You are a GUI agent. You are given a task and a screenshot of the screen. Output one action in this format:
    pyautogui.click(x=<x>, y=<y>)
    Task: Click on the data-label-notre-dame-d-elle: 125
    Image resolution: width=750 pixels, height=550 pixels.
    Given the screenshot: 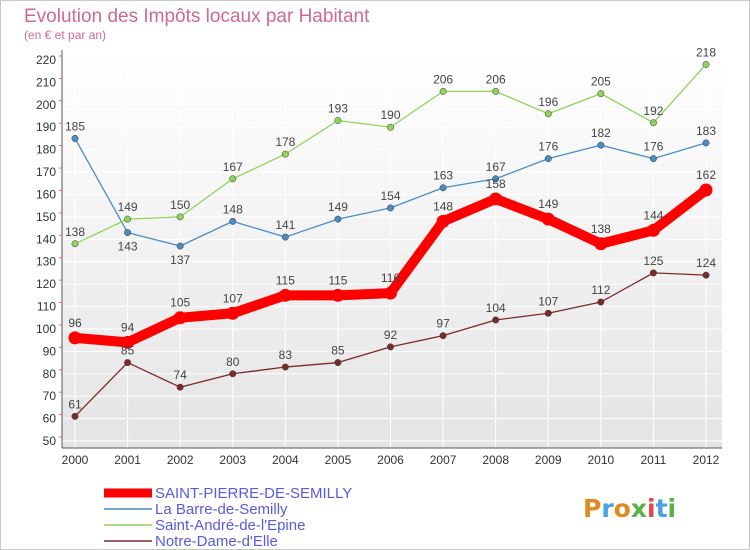 What is the action you would take?
    pyautogui.click(x=653, y=261)
    